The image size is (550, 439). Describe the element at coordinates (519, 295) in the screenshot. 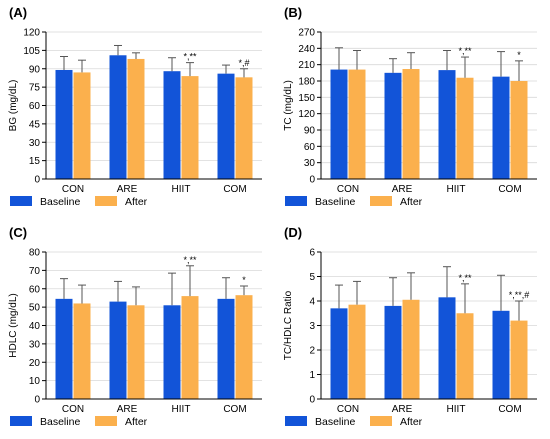

I see `significance-annotation: *,**,#` at that location.